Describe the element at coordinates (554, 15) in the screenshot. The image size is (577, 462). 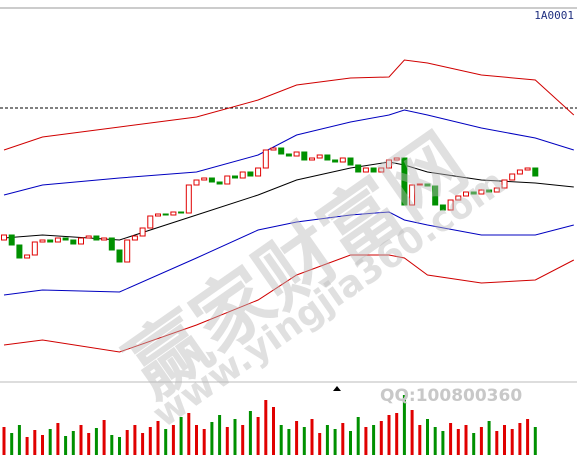
I see `symbol: 1A0001` at that location.